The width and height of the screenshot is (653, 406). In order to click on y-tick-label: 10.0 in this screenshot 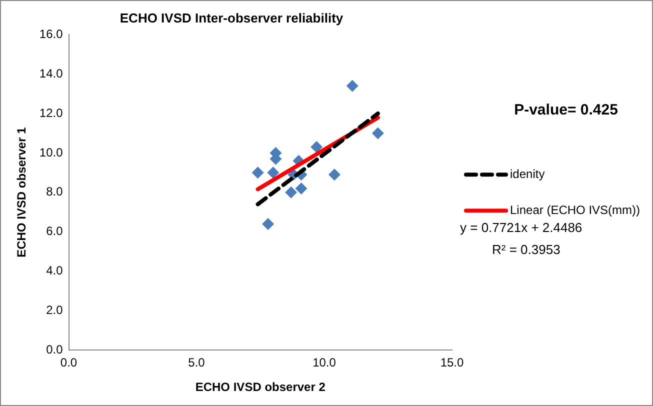, I will do `click(51, 152)`.